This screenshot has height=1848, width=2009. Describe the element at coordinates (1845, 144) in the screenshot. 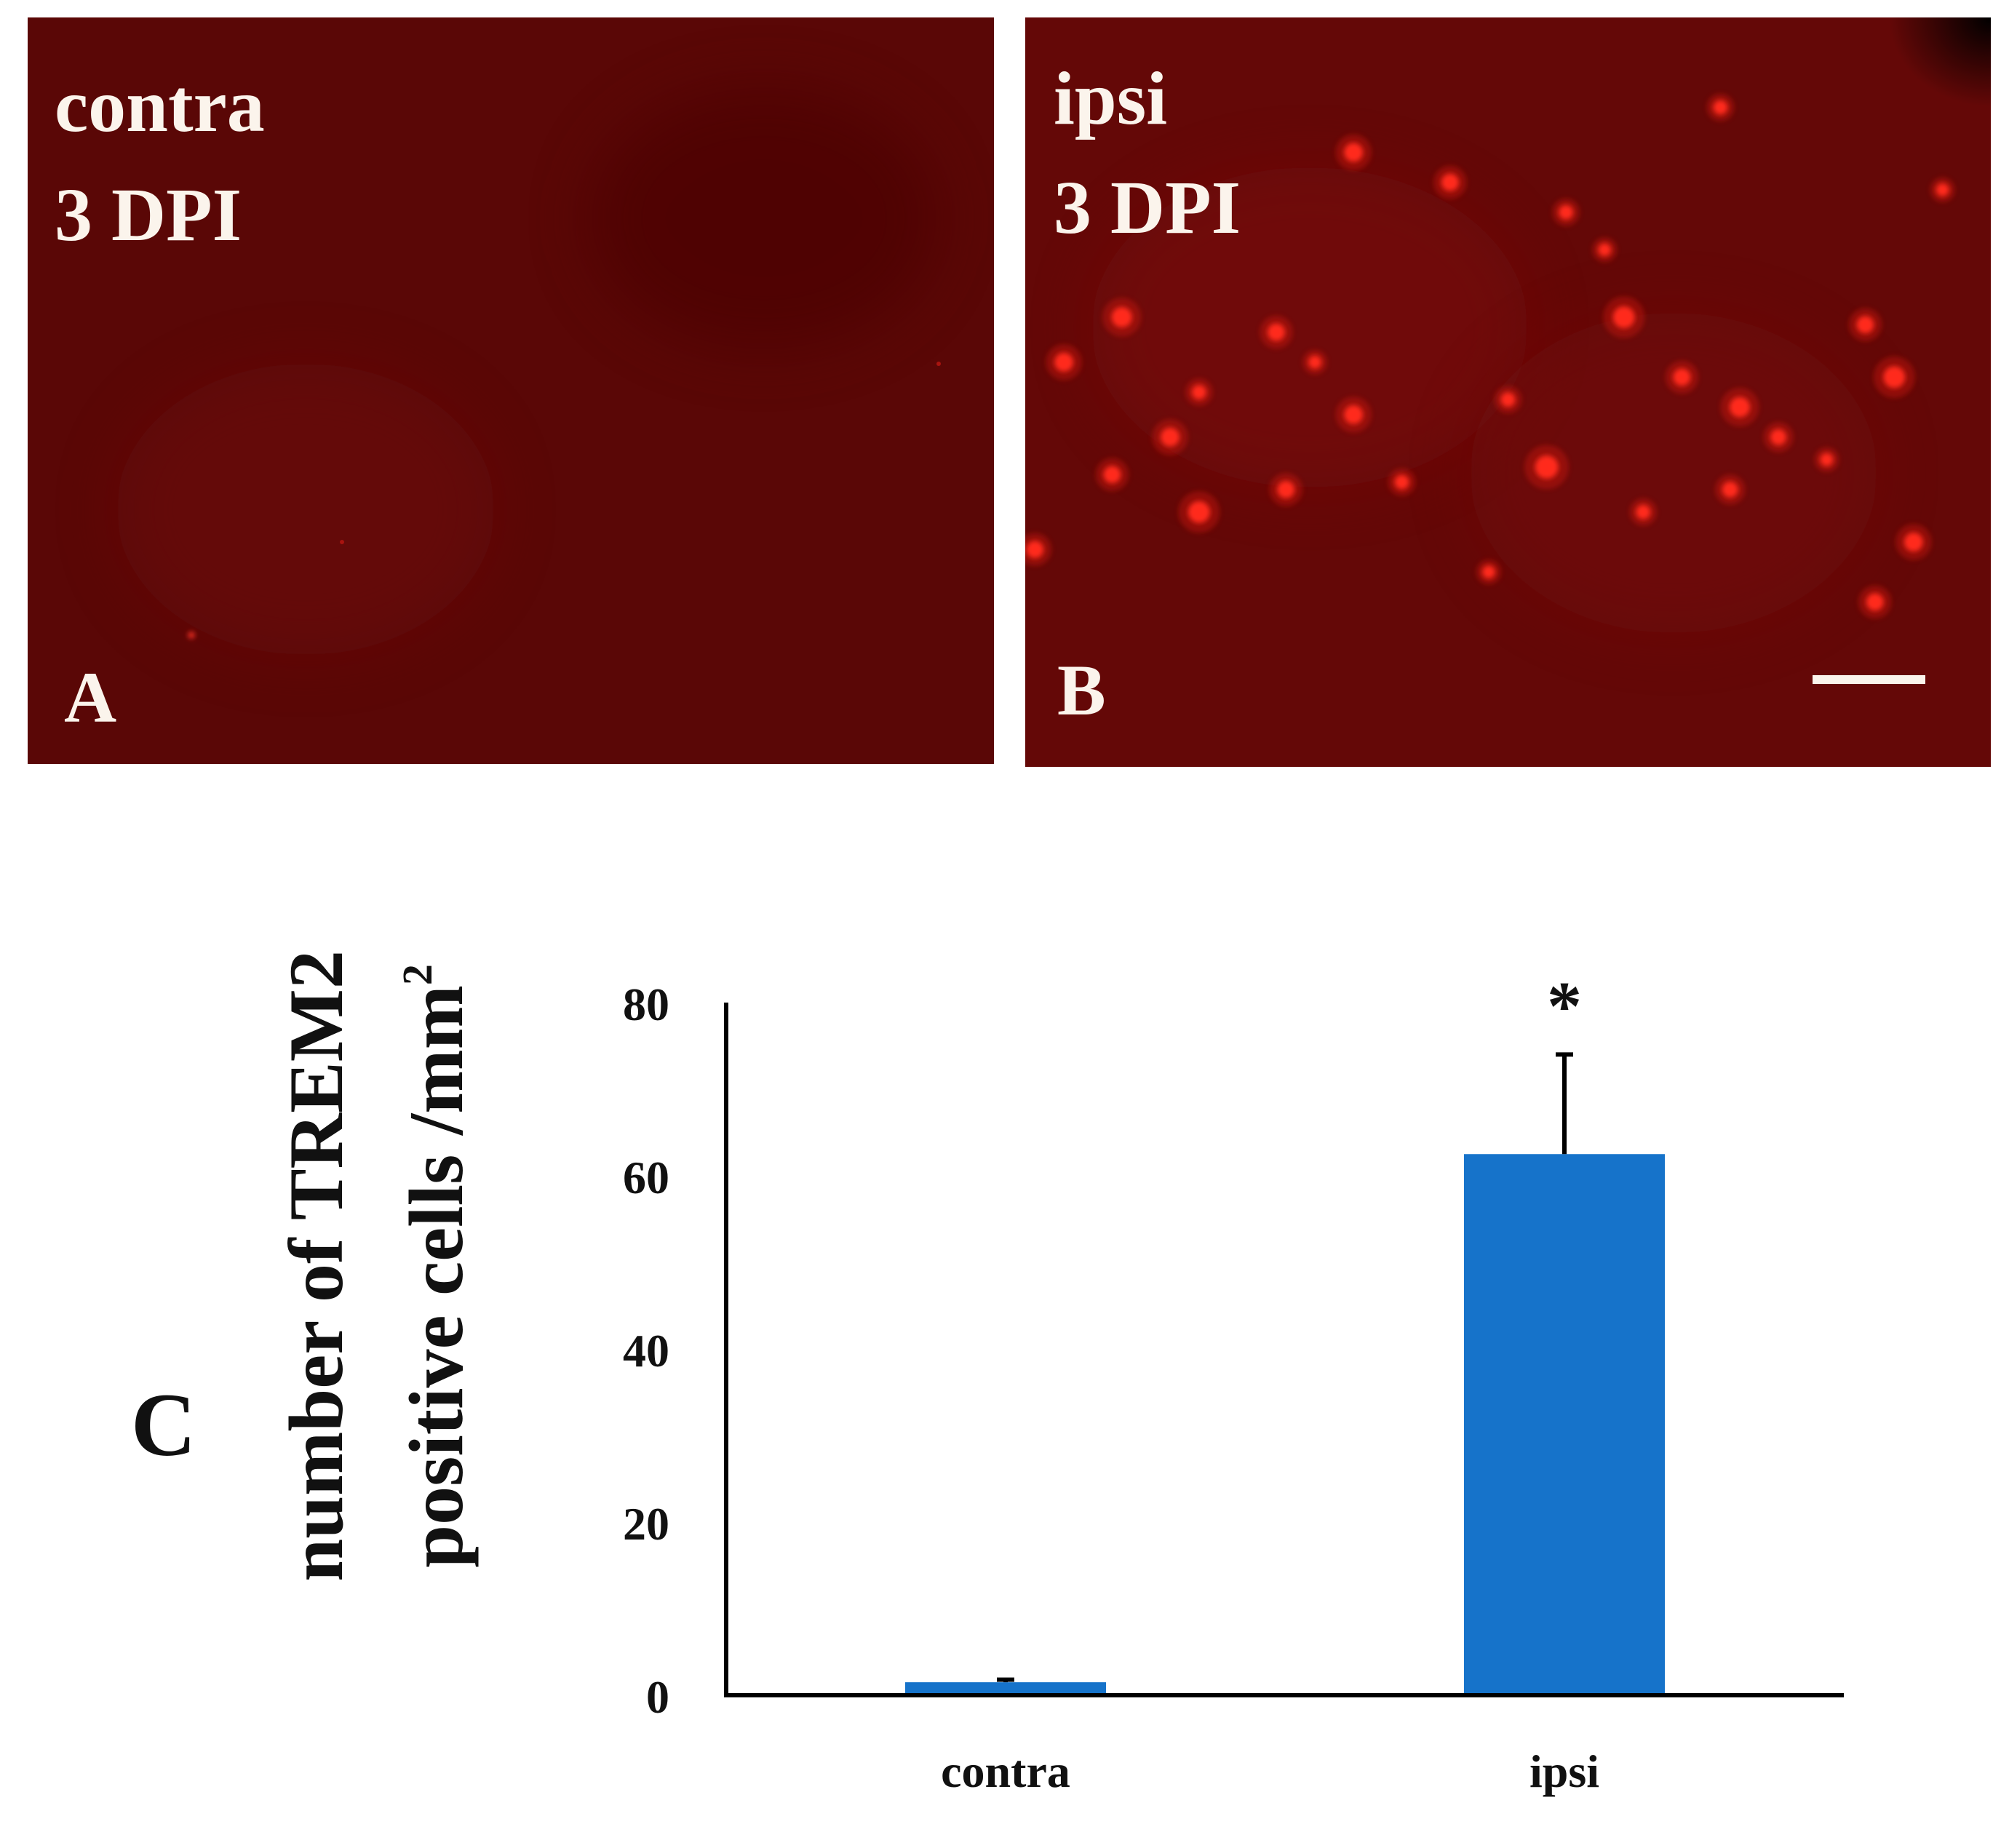

I see `dark-corner` at that location.